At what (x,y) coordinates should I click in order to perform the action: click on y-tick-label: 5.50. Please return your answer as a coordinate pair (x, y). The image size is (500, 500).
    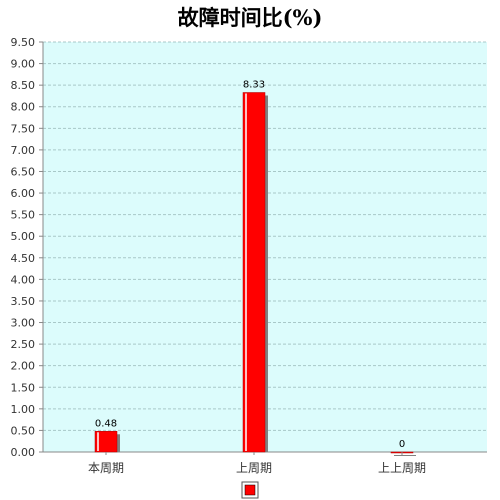
    Looking at the image, I should click on (23, 215).